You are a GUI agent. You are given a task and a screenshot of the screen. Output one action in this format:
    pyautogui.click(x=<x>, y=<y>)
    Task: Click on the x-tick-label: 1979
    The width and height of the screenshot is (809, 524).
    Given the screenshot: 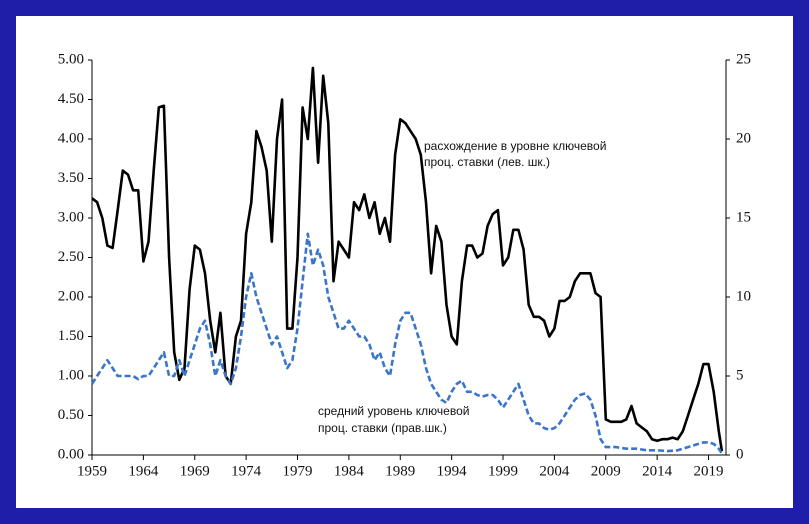 What is the action you would take?
    pyautogui.click(x=298, y=471)
    